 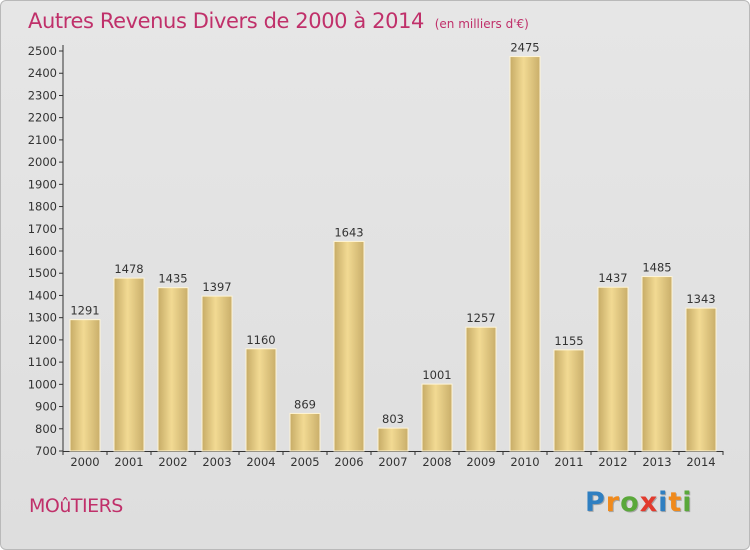 I want to click on y-tick-label: 1800, so click(x=42, y=207).